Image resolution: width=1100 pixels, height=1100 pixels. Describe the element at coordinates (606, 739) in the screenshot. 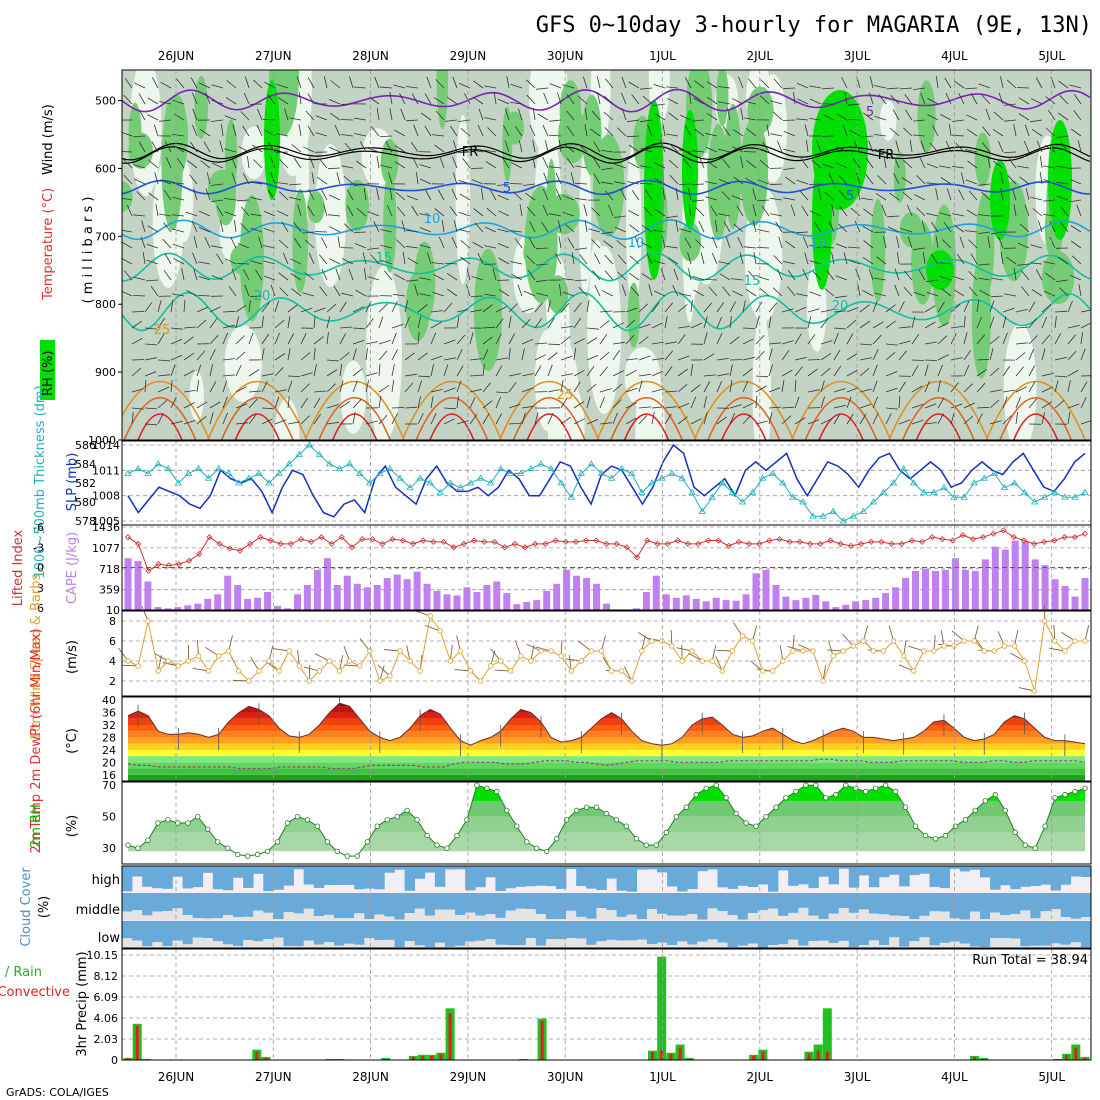

I see `temp2m-frame` at that location.